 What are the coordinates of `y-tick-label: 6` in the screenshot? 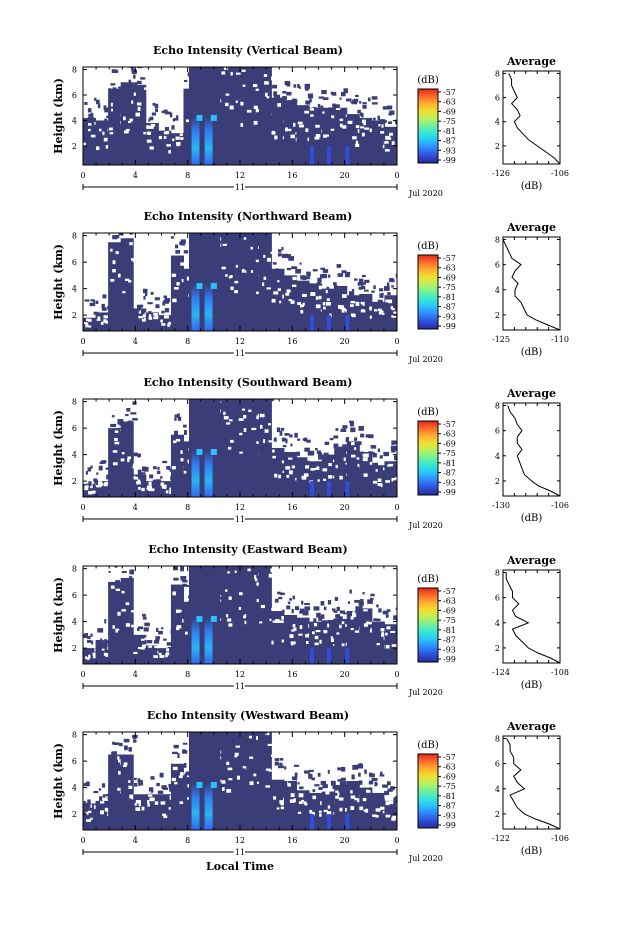 It's located at (74, 761).